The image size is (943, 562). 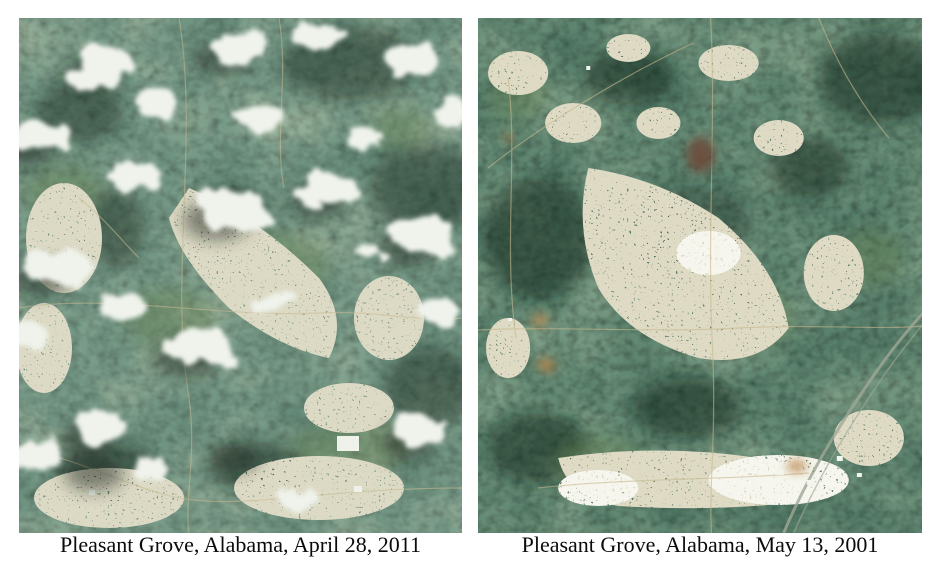 I want to click on caption-2001: Pleasant Grove, Alabama, May 13, 2001, so click(x=700, y=544).